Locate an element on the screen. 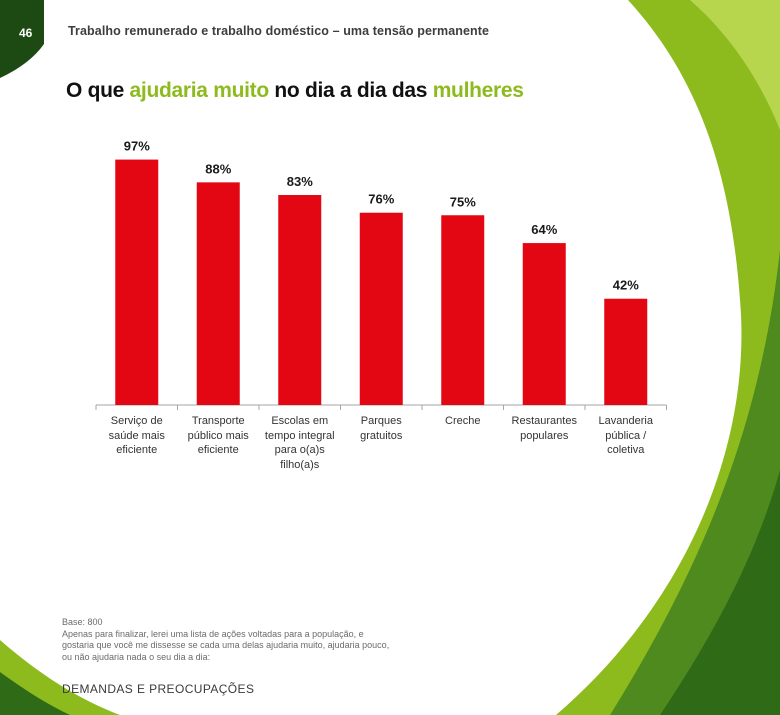  category-label: Restaurantes populares is located at coordinates (544, 428).